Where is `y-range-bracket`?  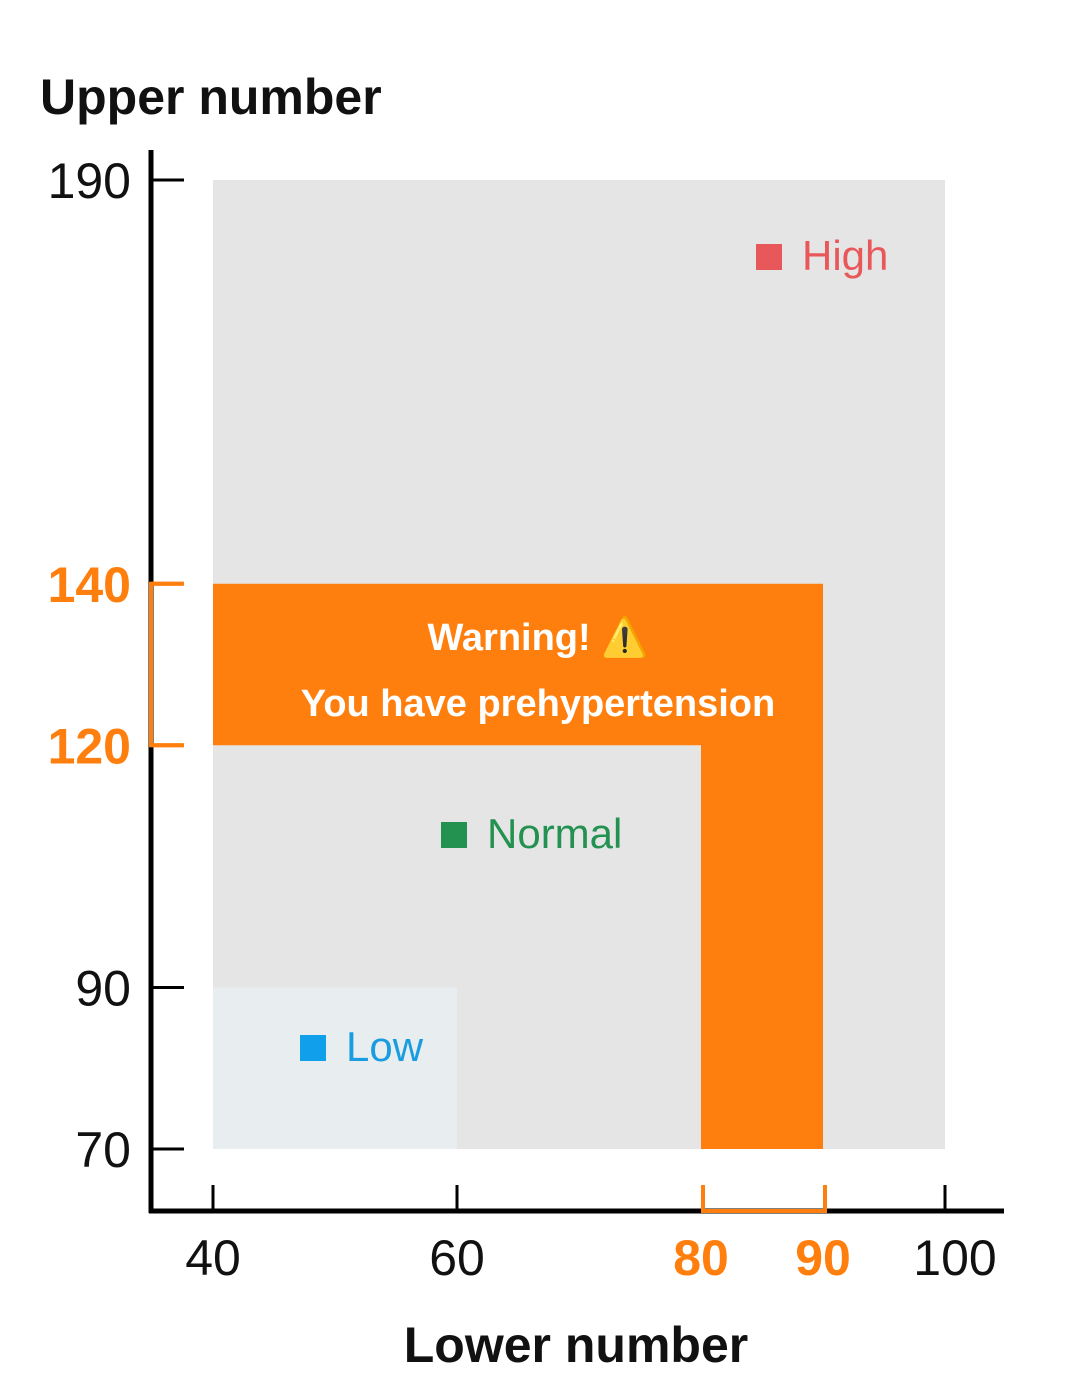
y-range-bracket is located at coordinates (166, 664).